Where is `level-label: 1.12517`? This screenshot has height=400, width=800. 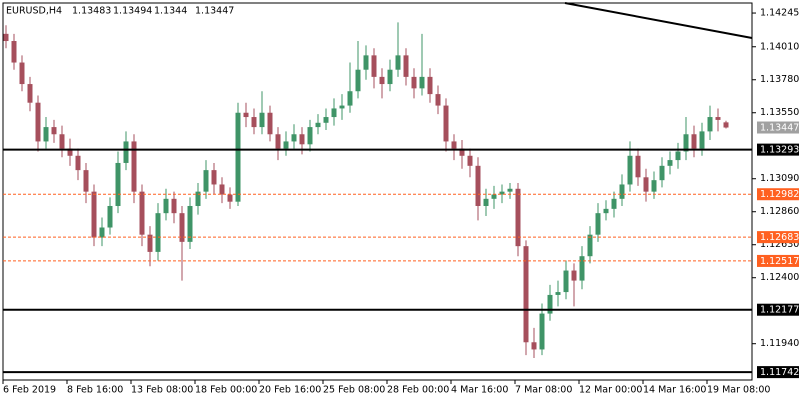
level-label: 1.12517 is located at coordinates (779, 261).